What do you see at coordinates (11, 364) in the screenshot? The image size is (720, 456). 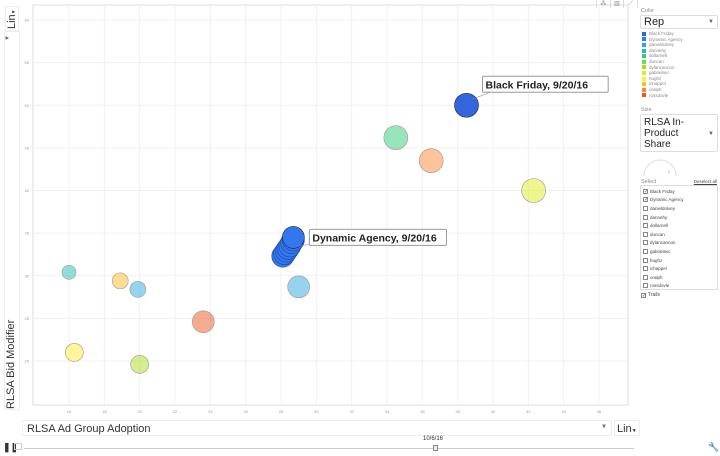 I see `y-axis-title: RLSA Bid Modifier` at bounding box center [11, 364].